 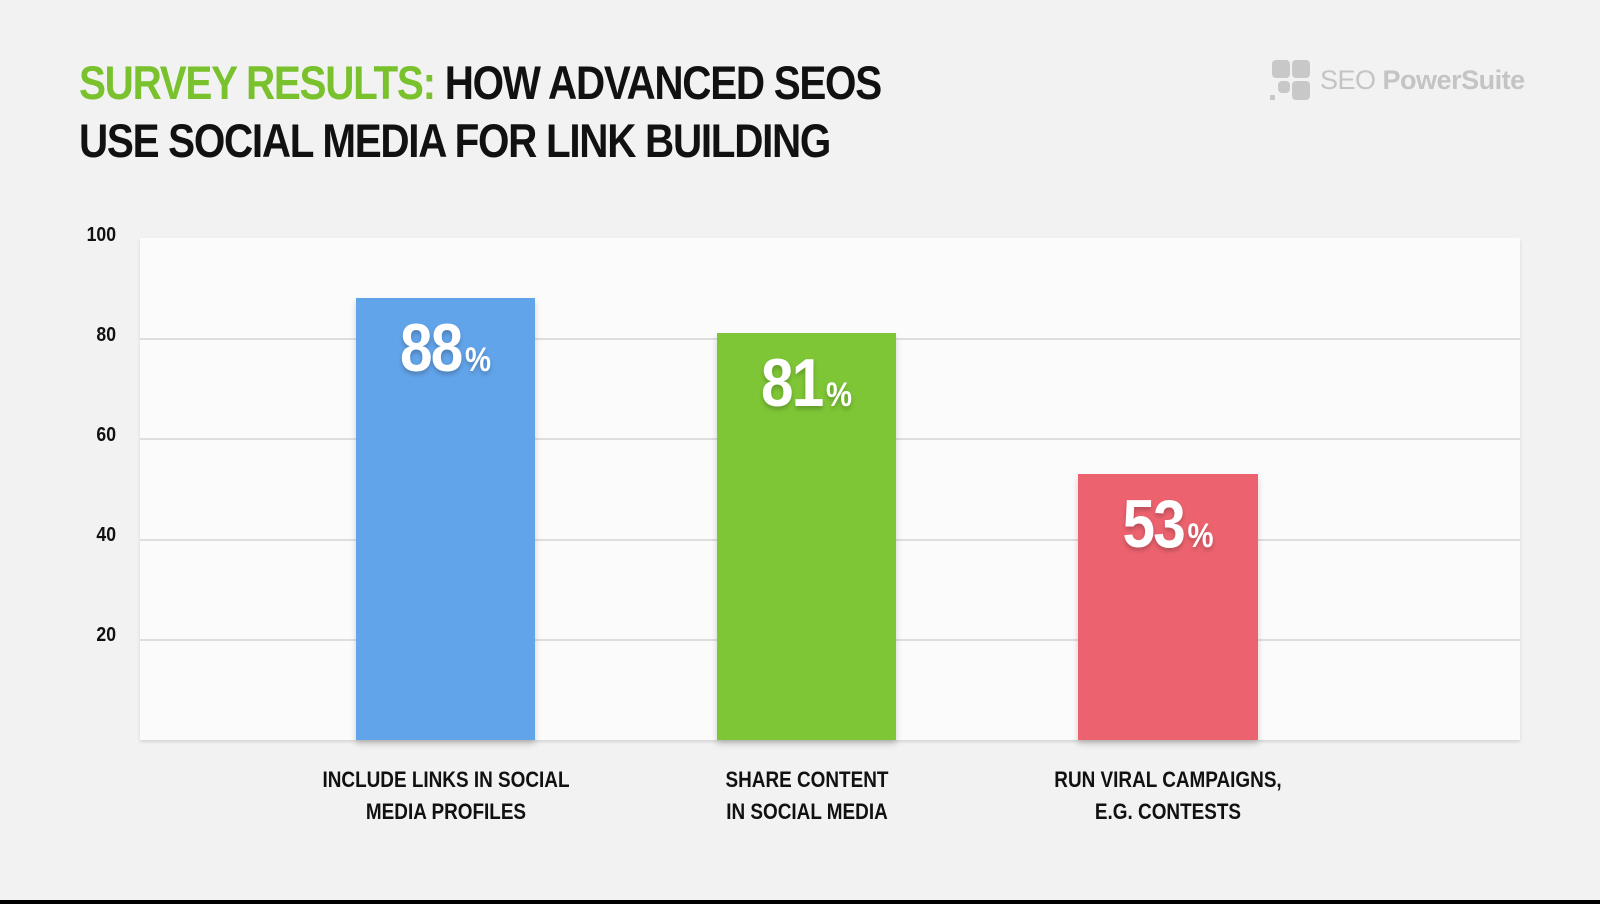 I want to click on logo-text: SEO PowerSuite, so click(x=1422, y=80).